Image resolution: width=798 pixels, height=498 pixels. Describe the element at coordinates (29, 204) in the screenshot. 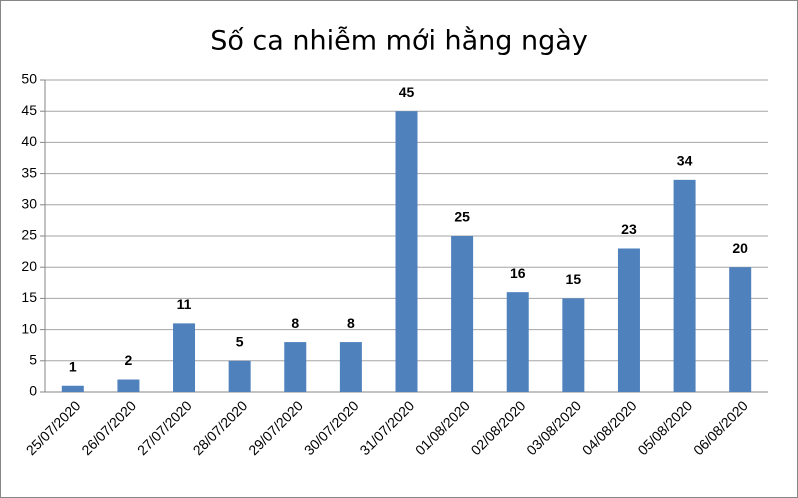

I see `y-tick-label: 30` at that location.